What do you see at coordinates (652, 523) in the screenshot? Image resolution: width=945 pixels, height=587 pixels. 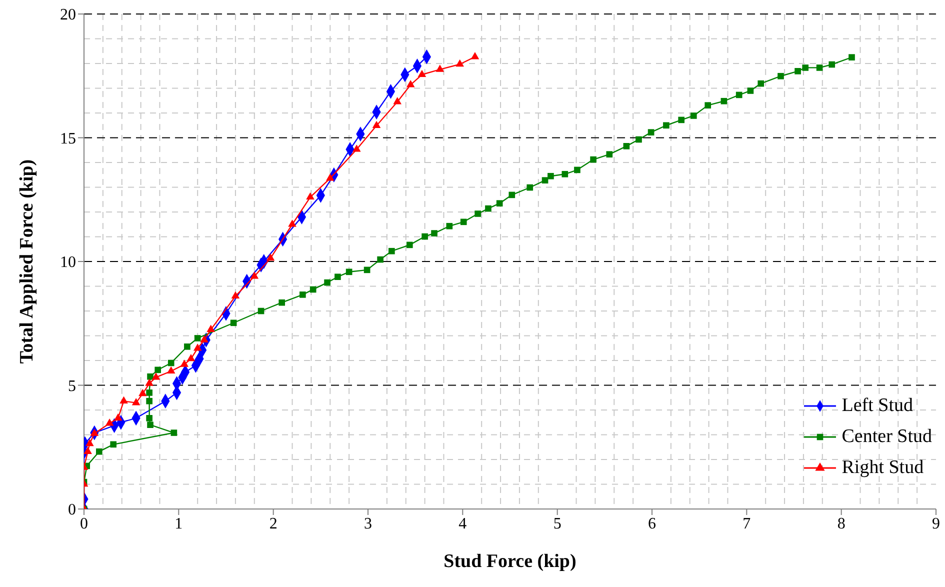 I see `x-tick-label: 6` at bounding box center [652, 523].